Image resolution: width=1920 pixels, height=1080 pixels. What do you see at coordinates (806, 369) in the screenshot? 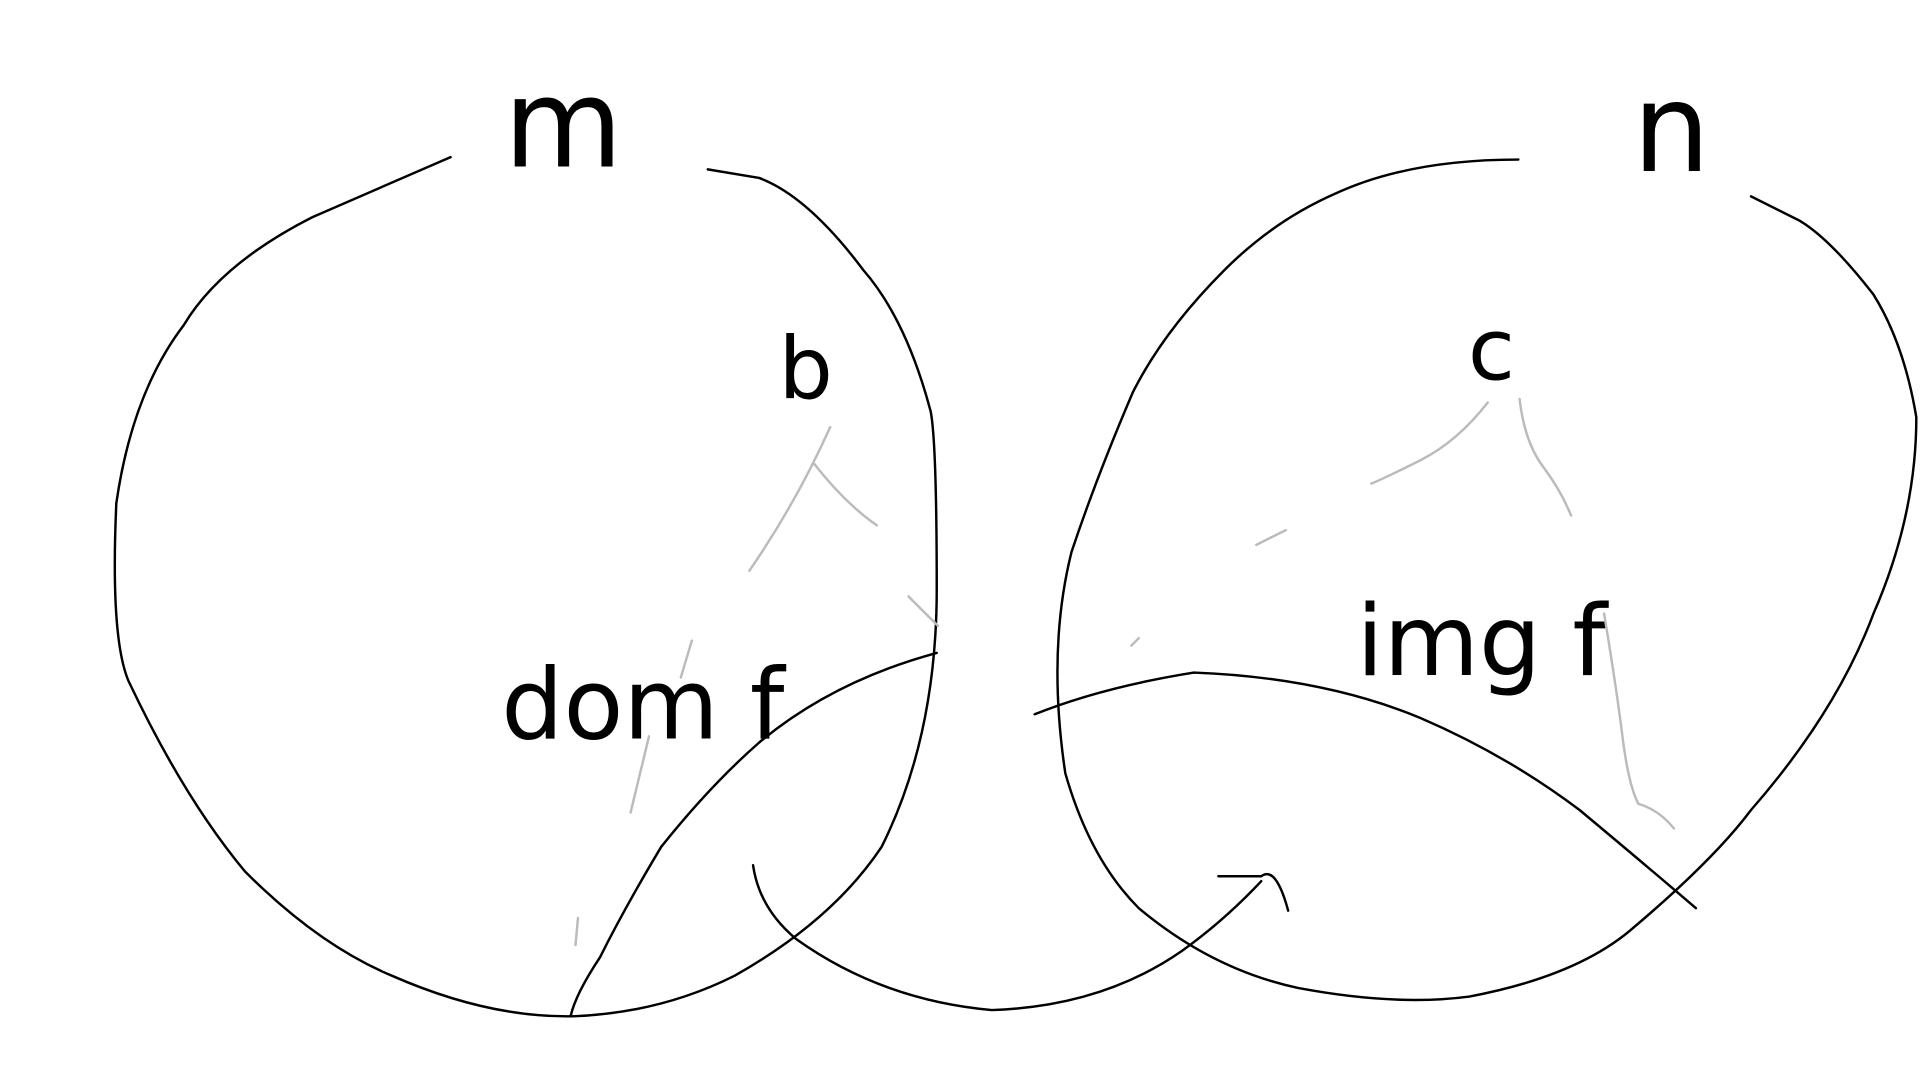
I see `element-label: b` at bounding box center [806, 369].